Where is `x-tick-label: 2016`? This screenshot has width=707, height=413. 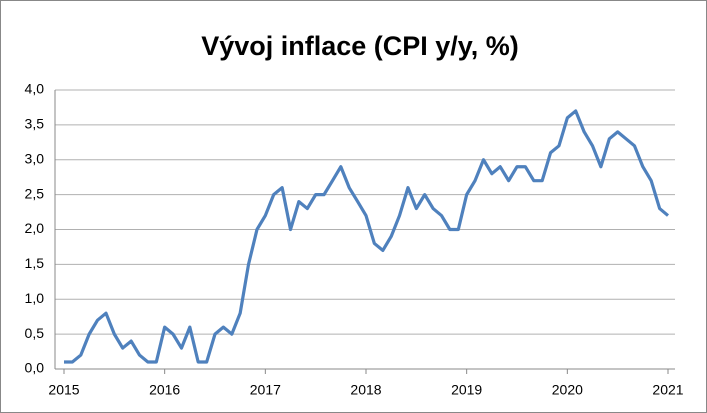 x-tick-label: 2016 is located at coordinates (164, 390).